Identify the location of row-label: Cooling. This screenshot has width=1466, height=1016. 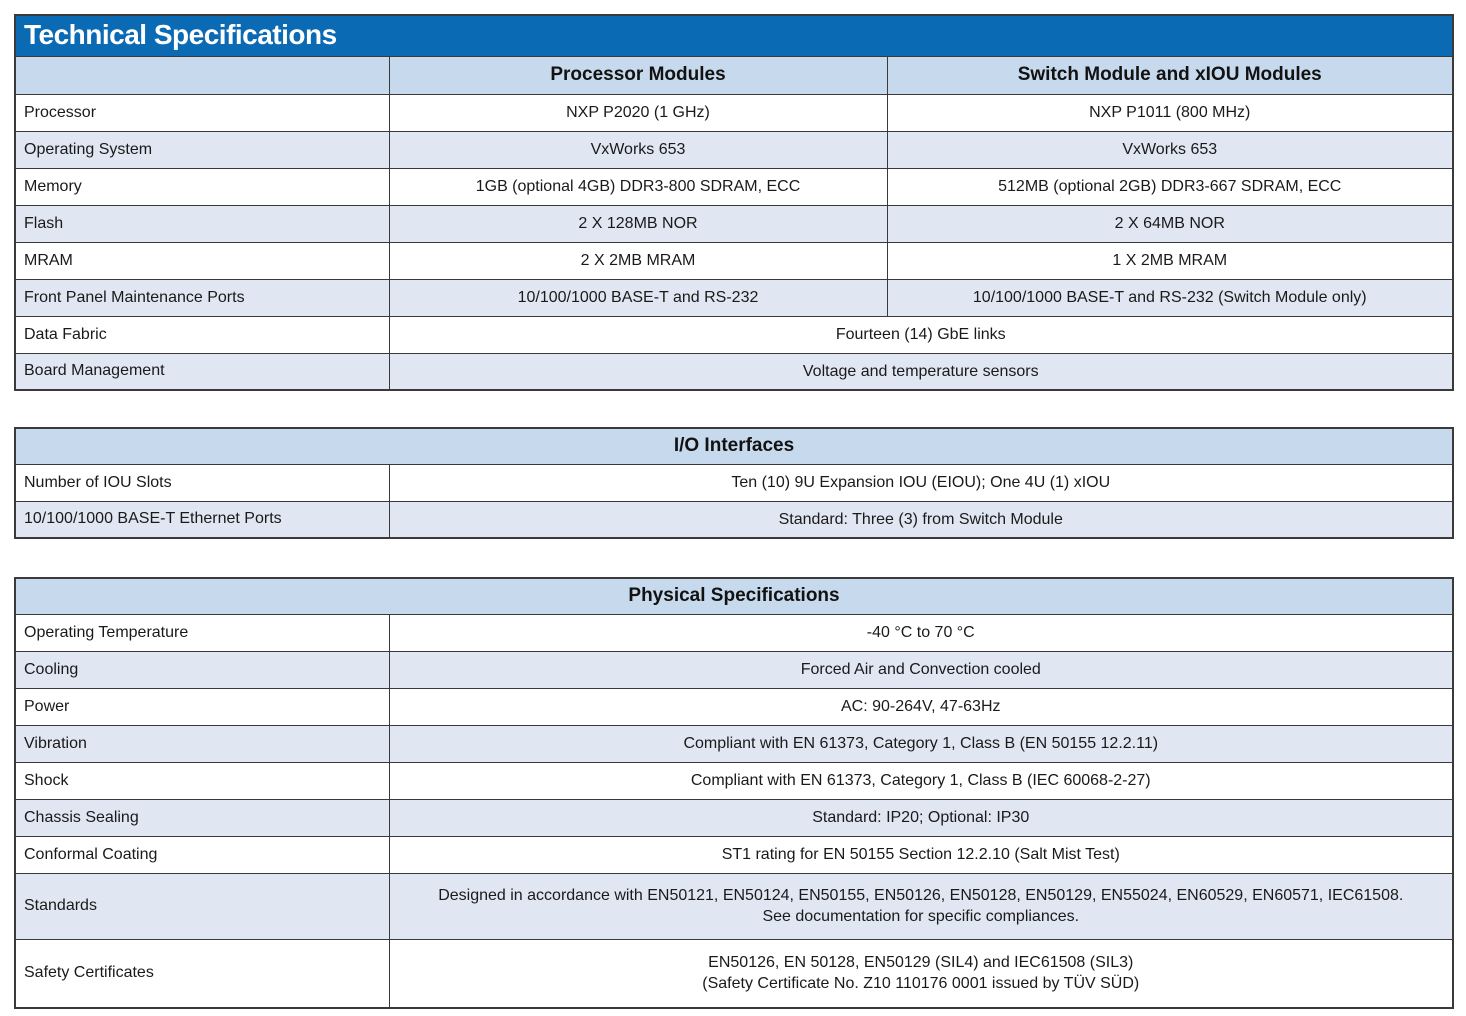
(202, 669).